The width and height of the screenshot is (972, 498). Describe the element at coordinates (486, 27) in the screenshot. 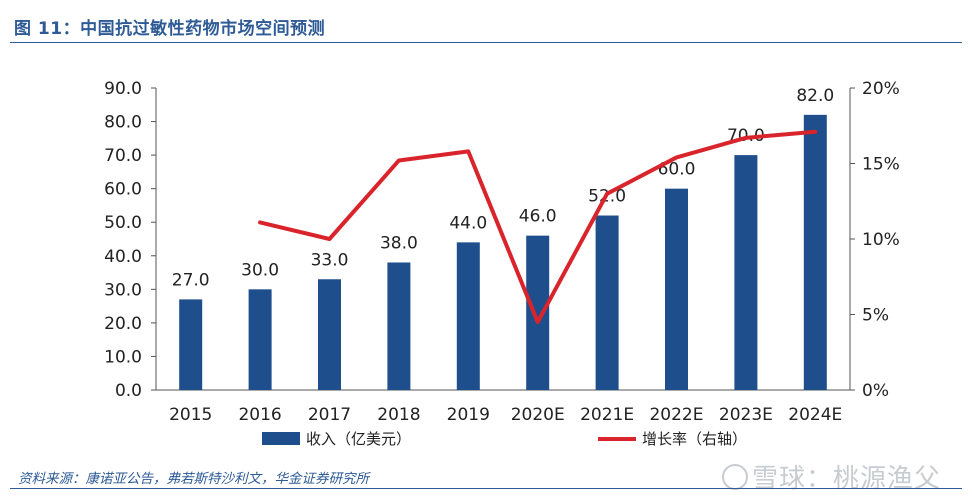

I see `title-bar: 图 11：中国抗过敏性药物市场空间预测` at that location.